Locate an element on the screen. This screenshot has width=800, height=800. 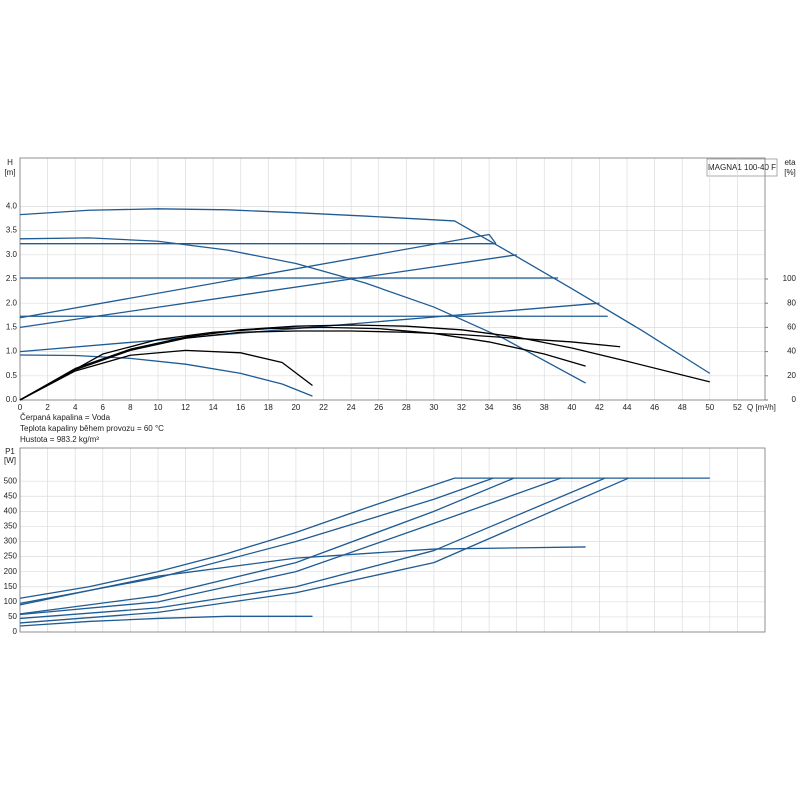
x-tick-label: 44 is located at coordinates (627, 407).